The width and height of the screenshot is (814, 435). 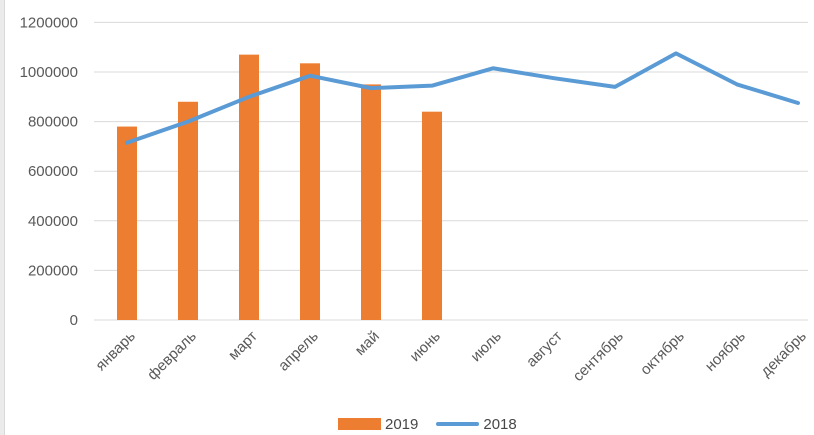 I want to click on window-edge, so click(x=2, y=217).